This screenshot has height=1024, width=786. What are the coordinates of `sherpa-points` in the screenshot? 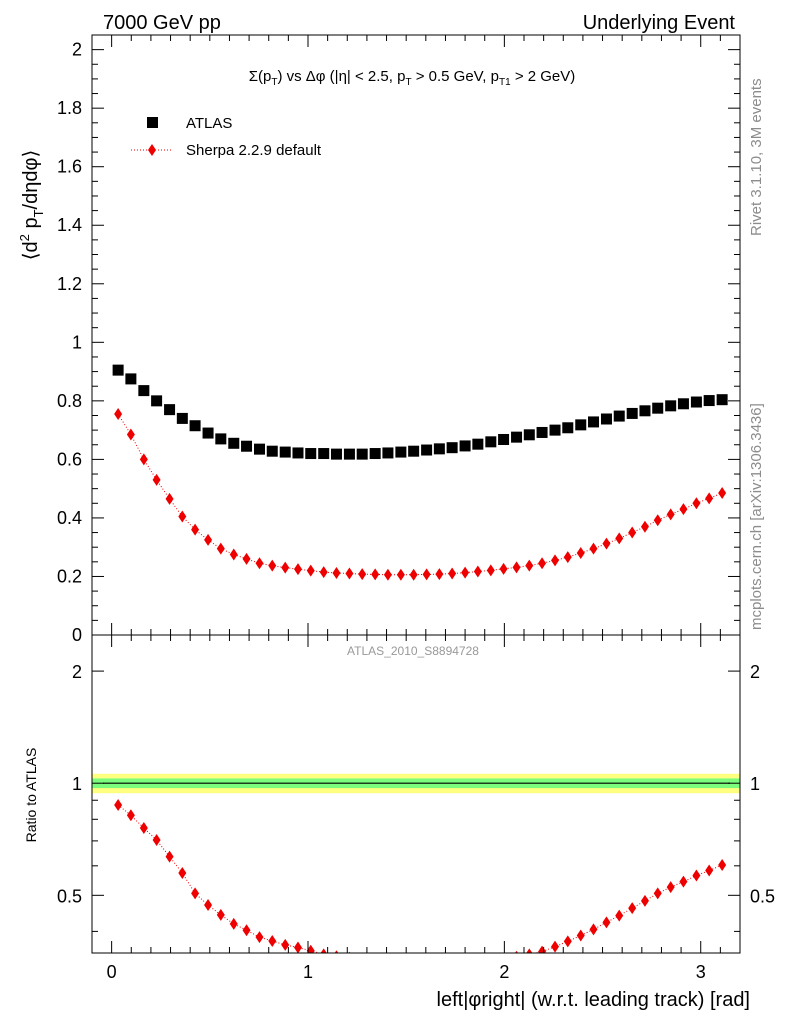 It's located at (420, 494).